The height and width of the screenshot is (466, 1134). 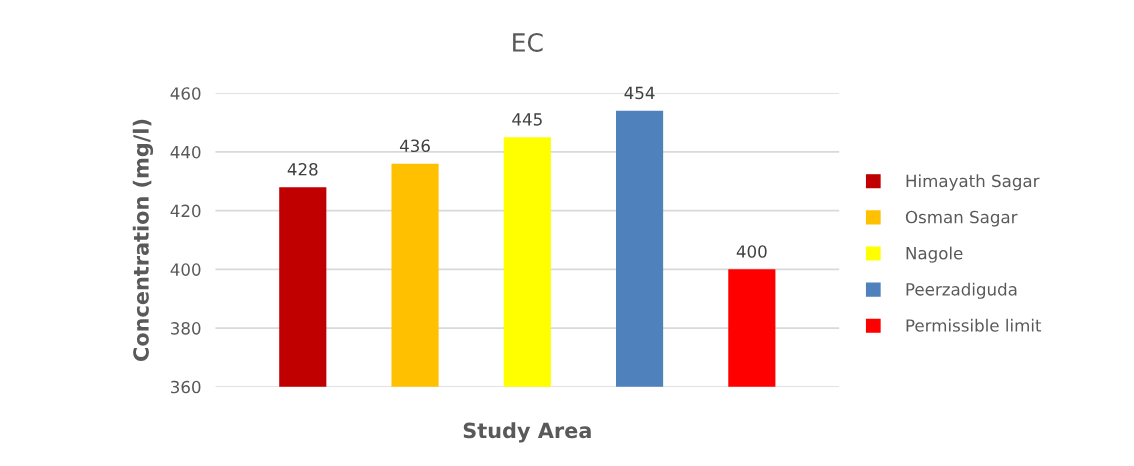 I want to click on y-tick-label: 460, so click(x=185, y=93).